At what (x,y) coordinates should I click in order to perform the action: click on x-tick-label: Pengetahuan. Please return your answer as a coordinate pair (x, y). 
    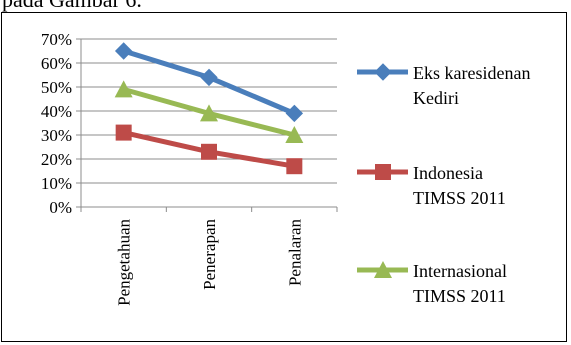
    Looking at the image, I should click on (124, 262).